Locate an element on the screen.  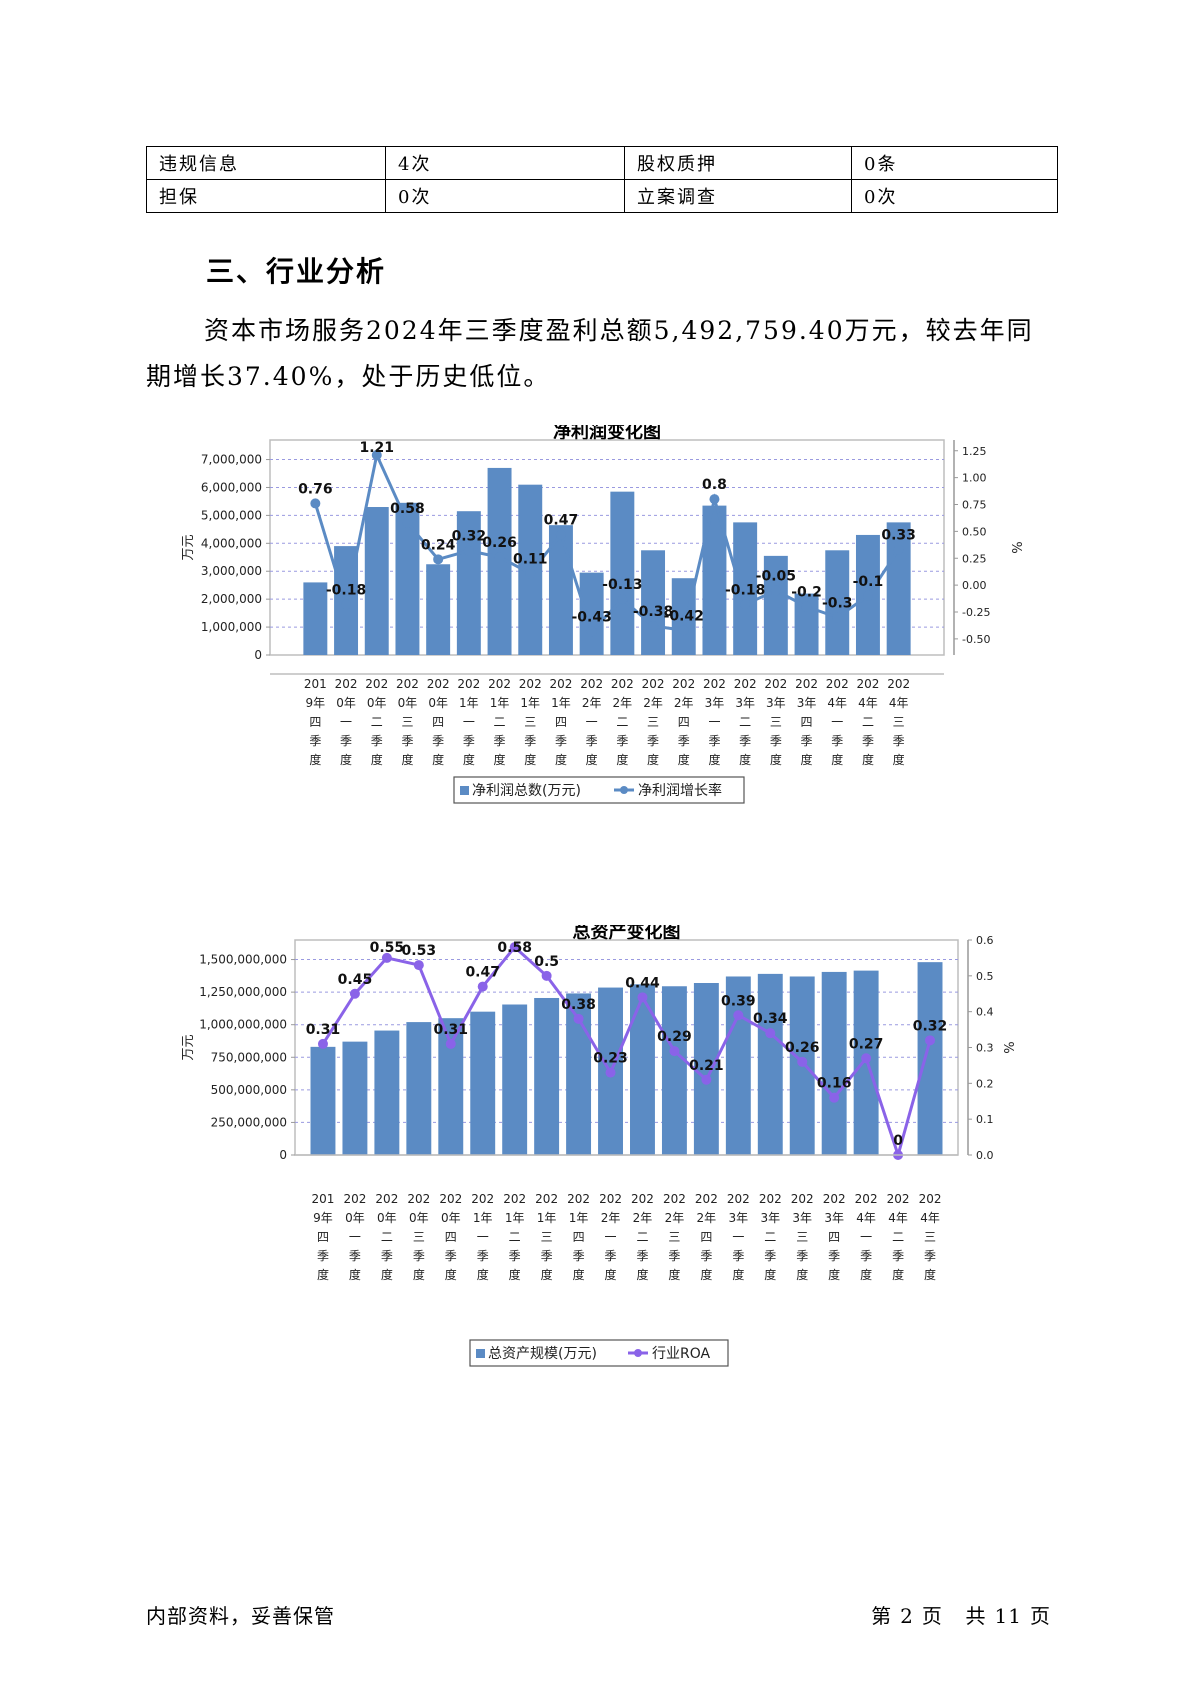
data-label: 0.24 is located at coordinates (438, 545).